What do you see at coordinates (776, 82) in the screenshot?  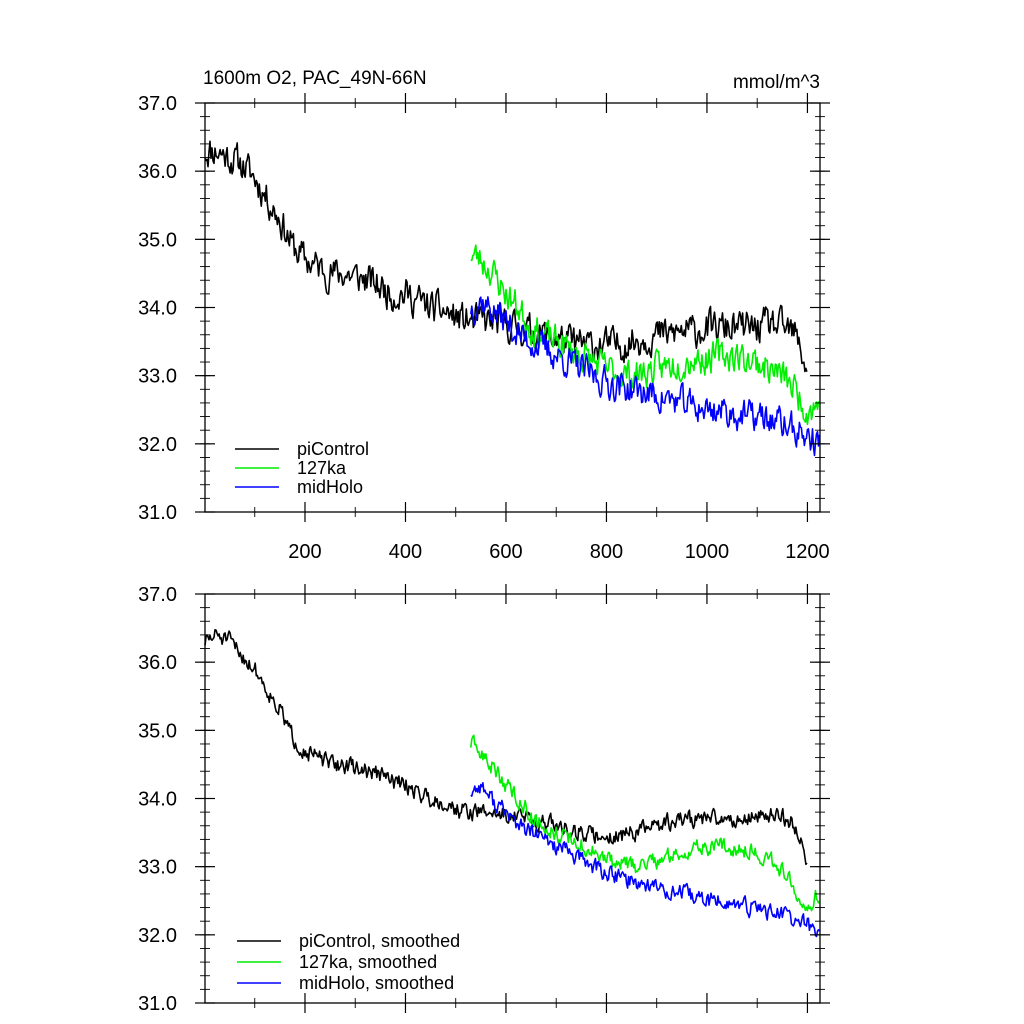 I see `units-label: mmol/m^3` at bounding box center [776, 82].